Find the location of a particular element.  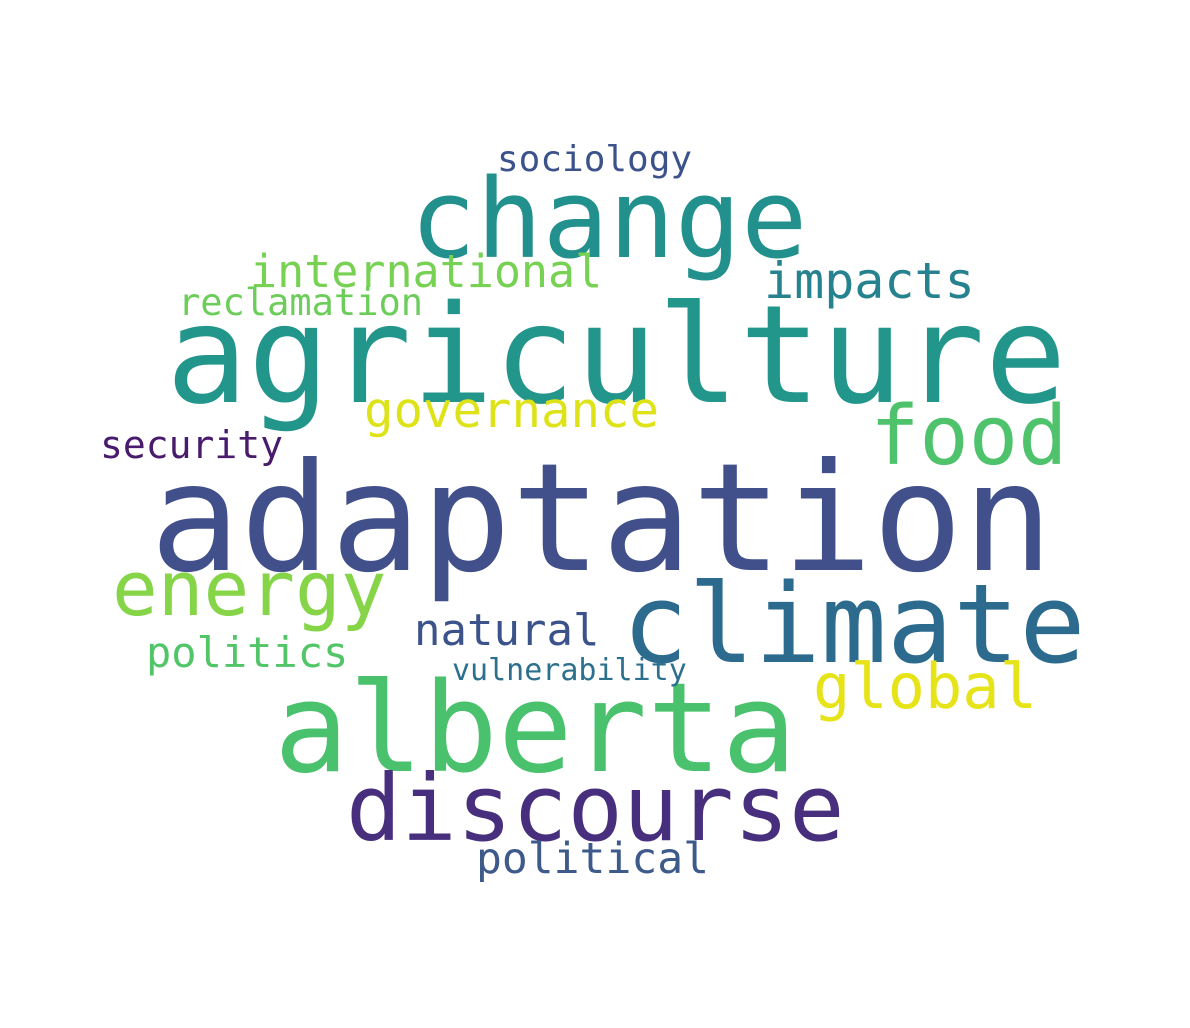

word-change: change is located at coordinates (609, 219).